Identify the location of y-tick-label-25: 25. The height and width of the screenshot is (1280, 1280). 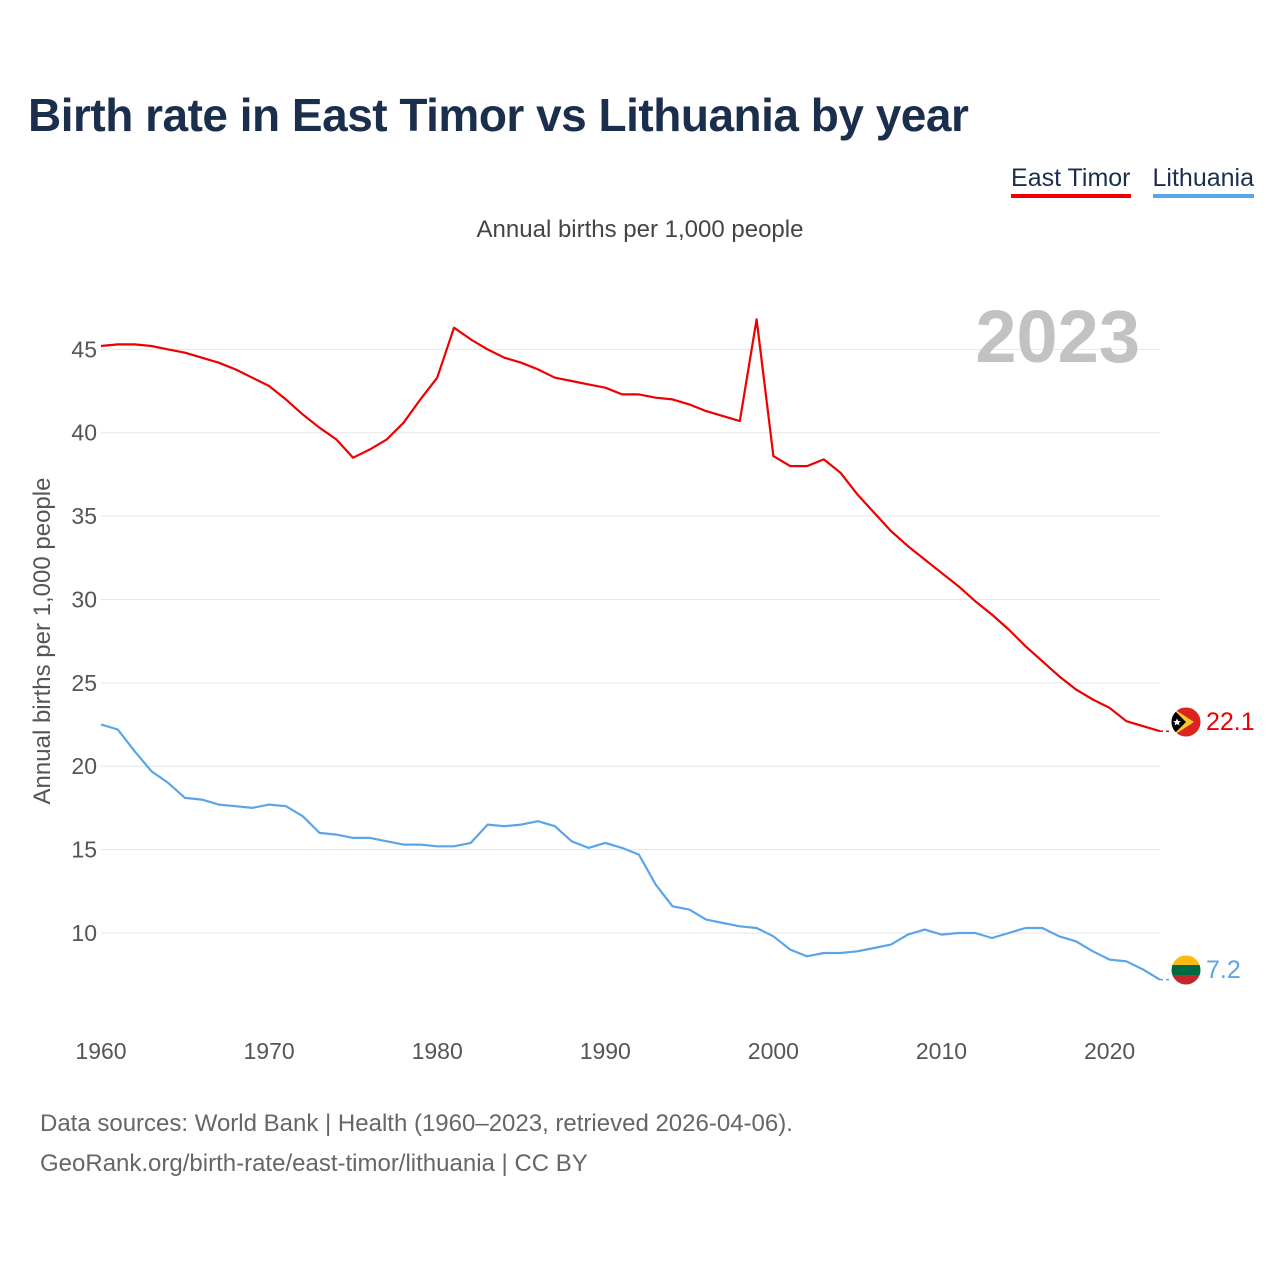
(84, 683).